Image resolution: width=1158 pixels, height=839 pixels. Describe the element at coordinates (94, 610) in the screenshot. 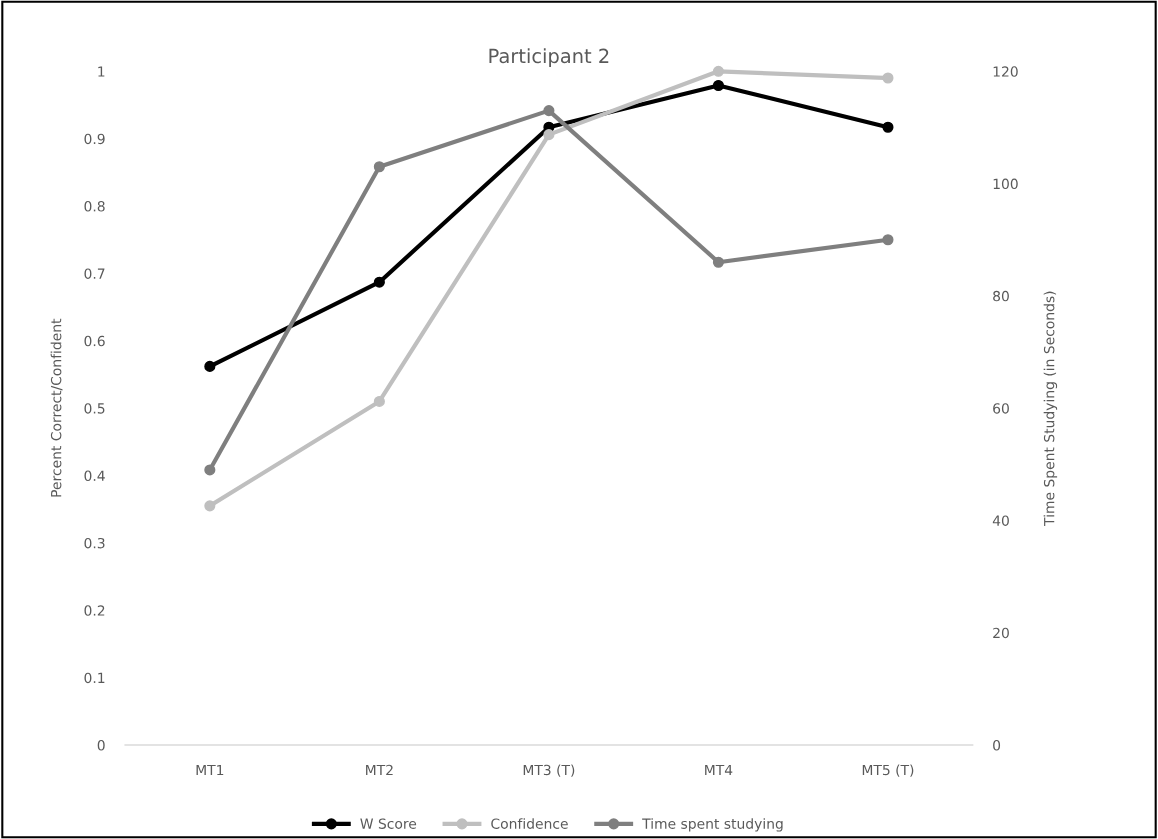

I see `y-tick-label: 0.2` at that location.